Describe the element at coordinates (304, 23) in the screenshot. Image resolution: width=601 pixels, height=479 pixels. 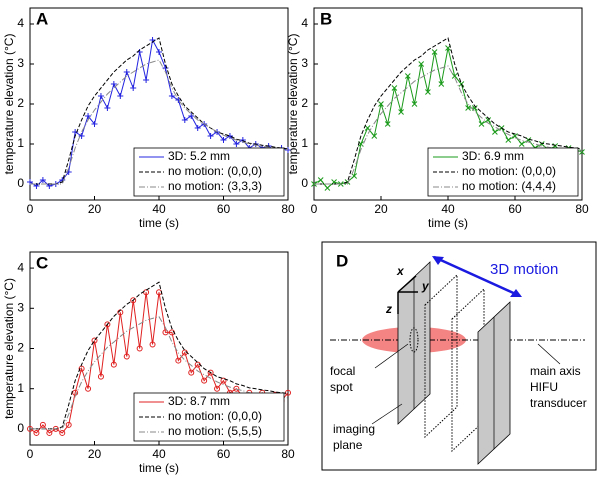
I see `y-tick-label: 4` at that location.